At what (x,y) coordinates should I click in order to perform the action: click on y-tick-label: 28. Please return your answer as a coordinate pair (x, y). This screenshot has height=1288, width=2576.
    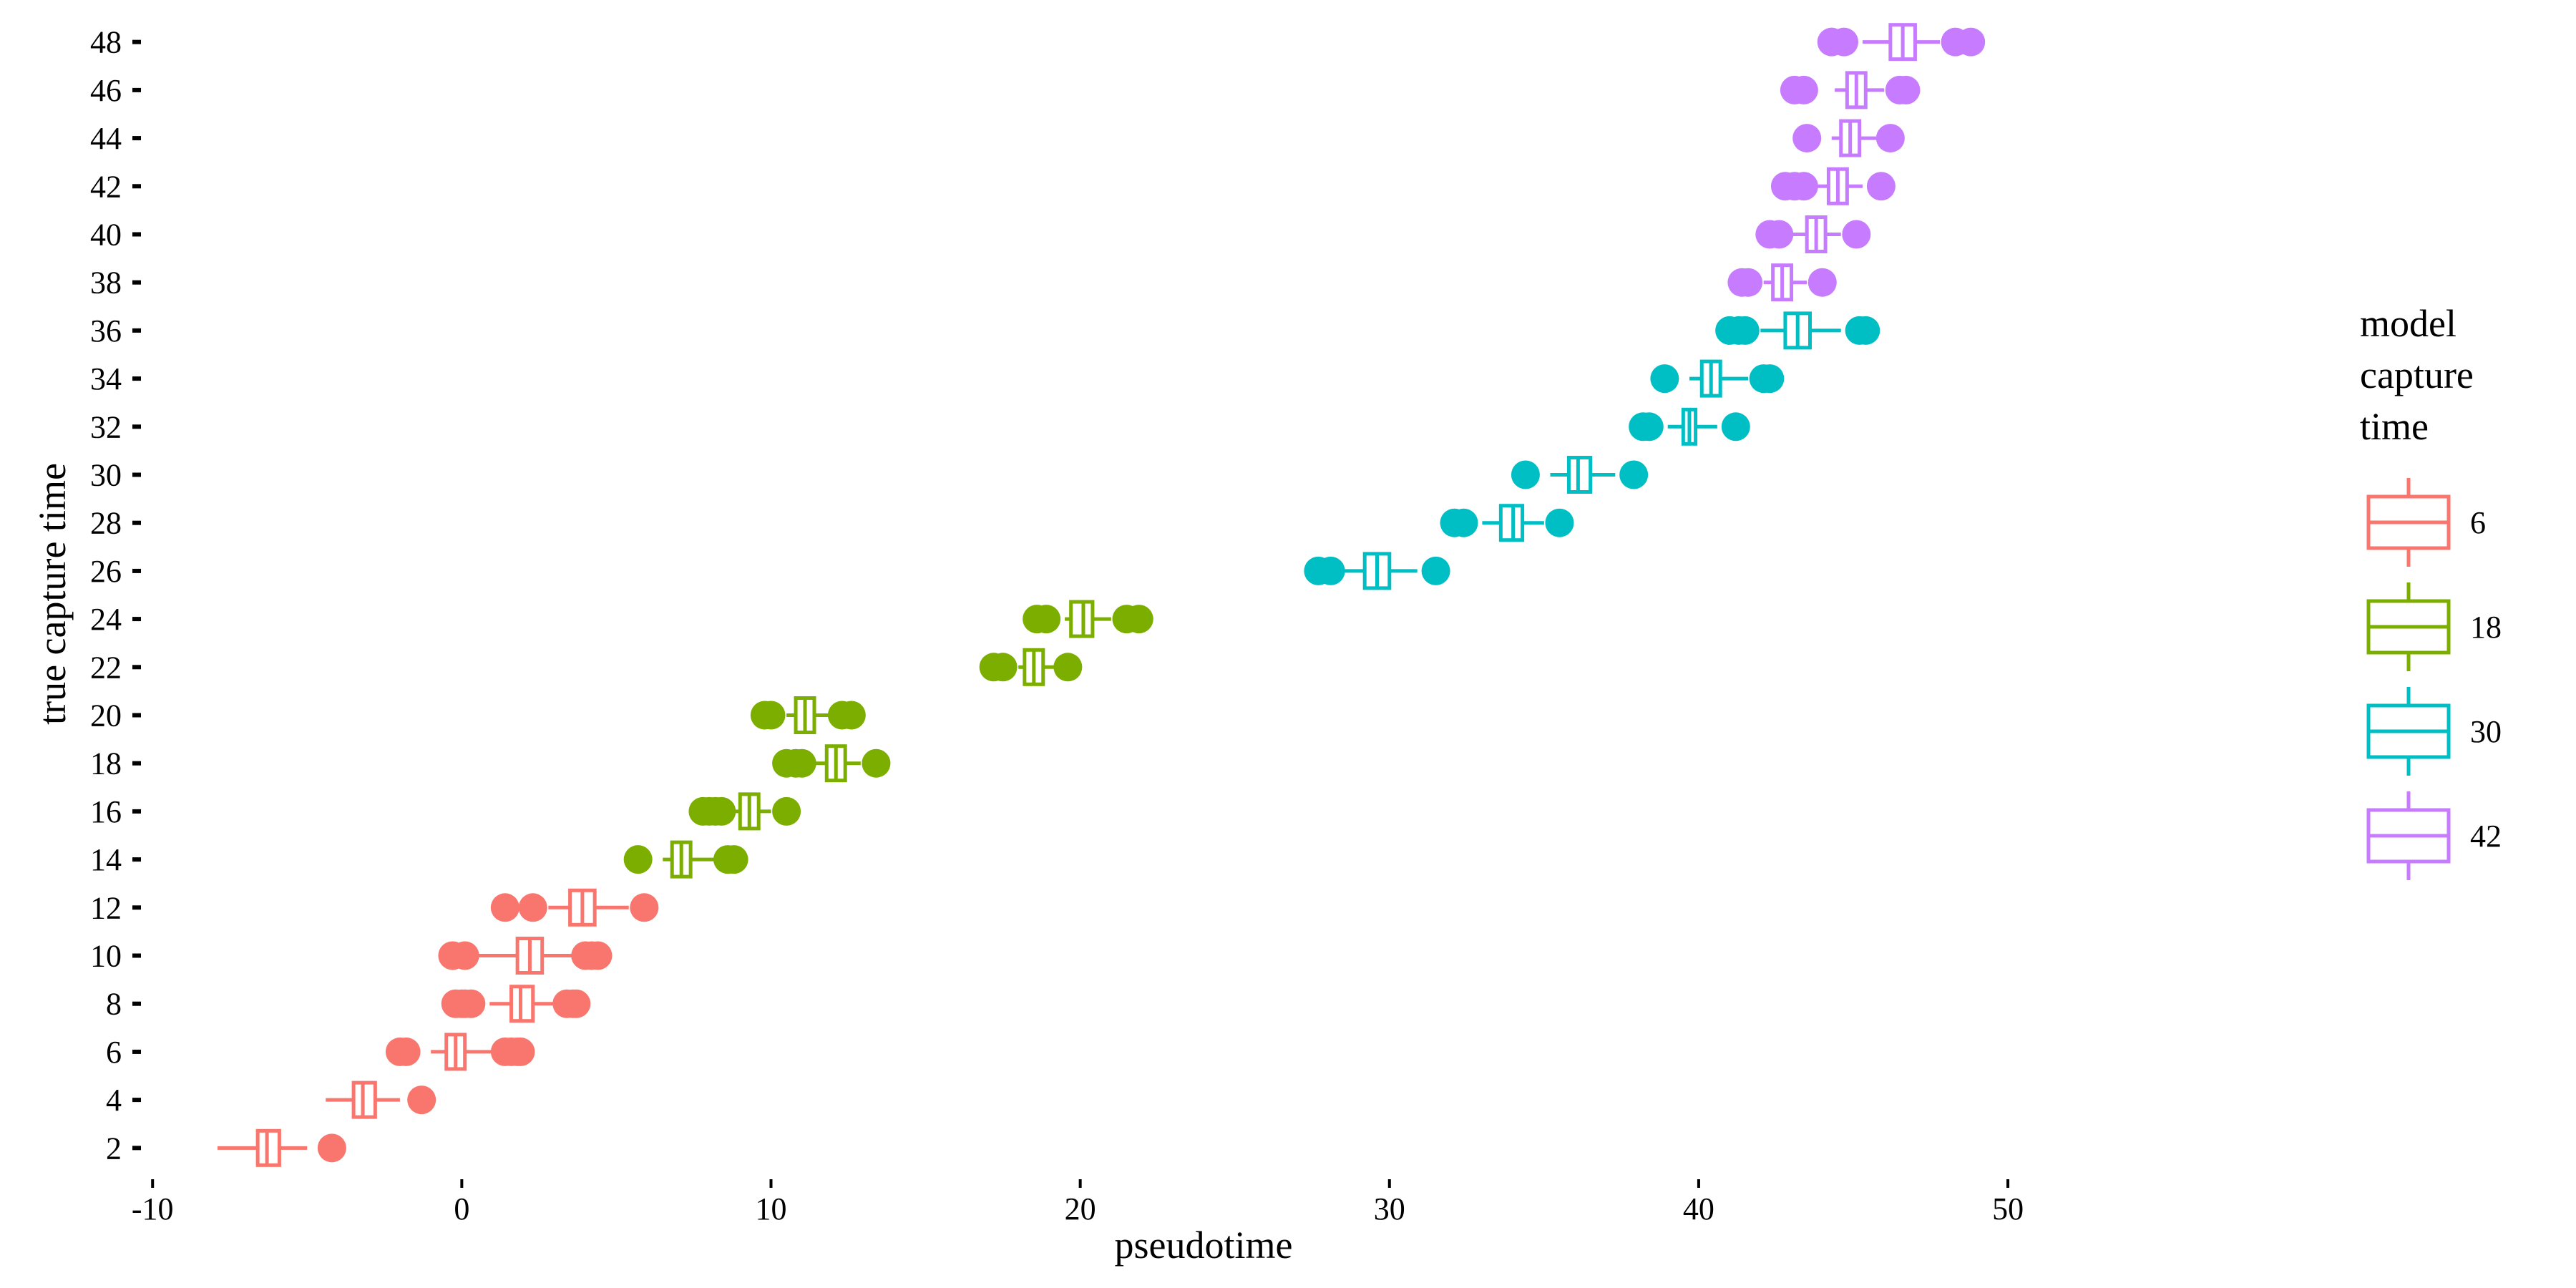
    Looking at the image, I should click on (106, 523).